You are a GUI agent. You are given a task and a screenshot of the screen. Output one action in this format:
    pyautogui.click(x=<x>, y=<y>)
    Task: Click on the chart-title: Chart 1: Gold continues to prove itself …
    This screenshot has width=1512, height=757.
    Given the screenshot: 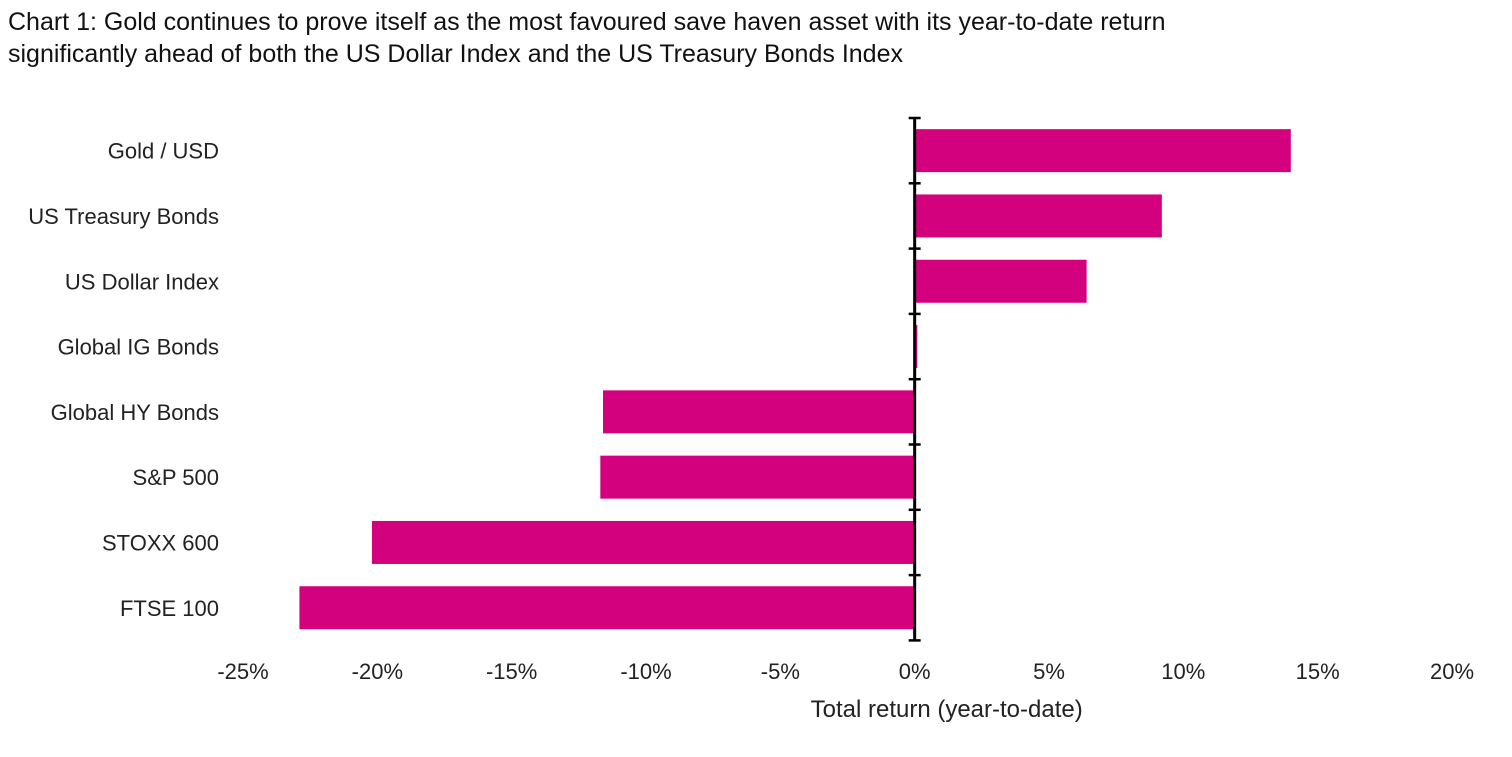 What is the action you would take?
    pyautogui.click(x=587, y=38)
    